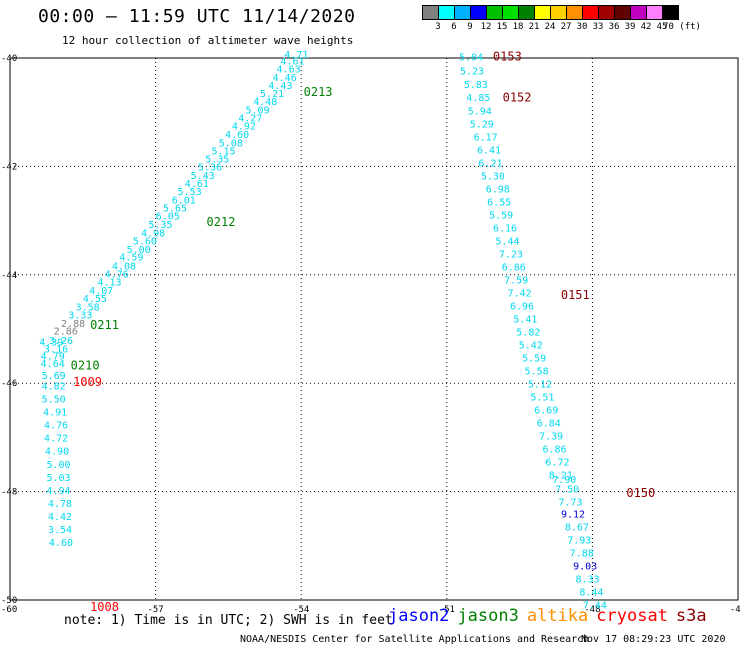  What do you see at coordinates (571, 503) in the screenshot?
I see `wave-height-value: 7.73` at bounding box center [571, 503].